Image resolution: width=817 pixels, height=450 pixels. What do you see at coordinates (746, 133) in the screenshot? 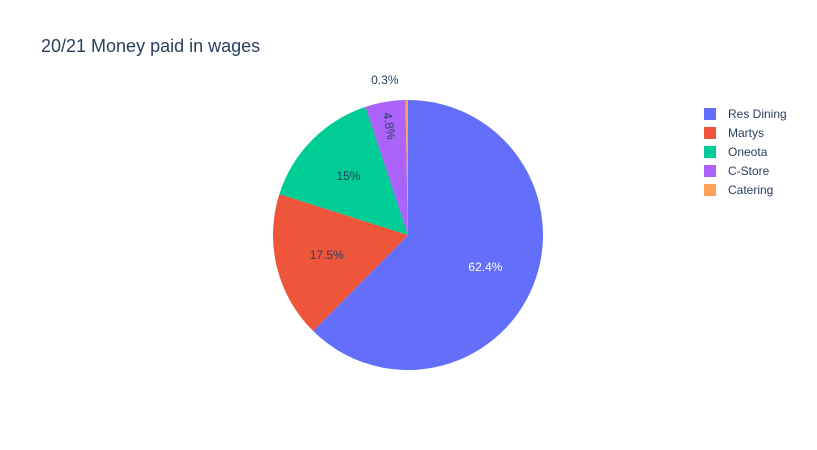
I see `legend-label-martys: Martys` at bounding box center [746, 133].